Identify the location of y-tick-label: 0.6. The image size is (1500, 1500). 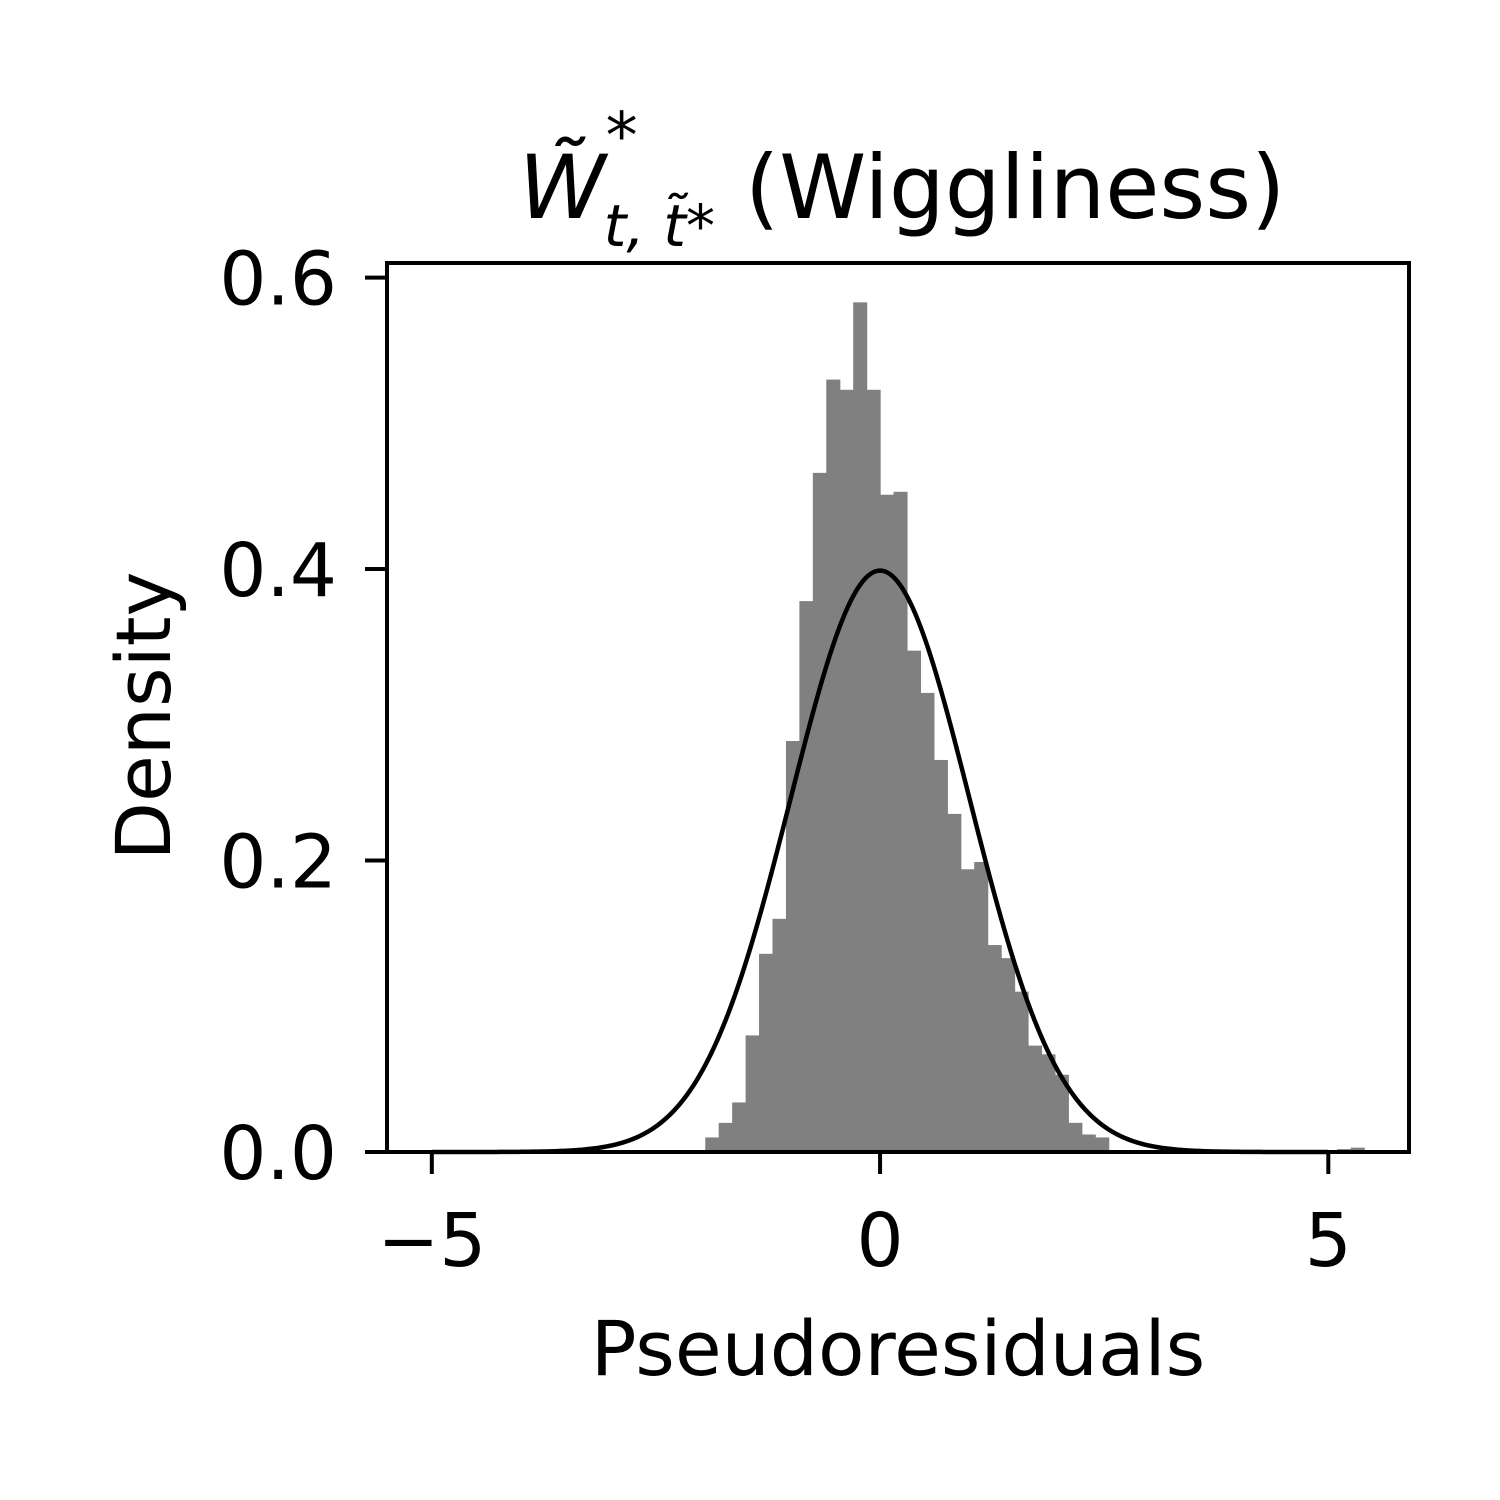
(278, 280).